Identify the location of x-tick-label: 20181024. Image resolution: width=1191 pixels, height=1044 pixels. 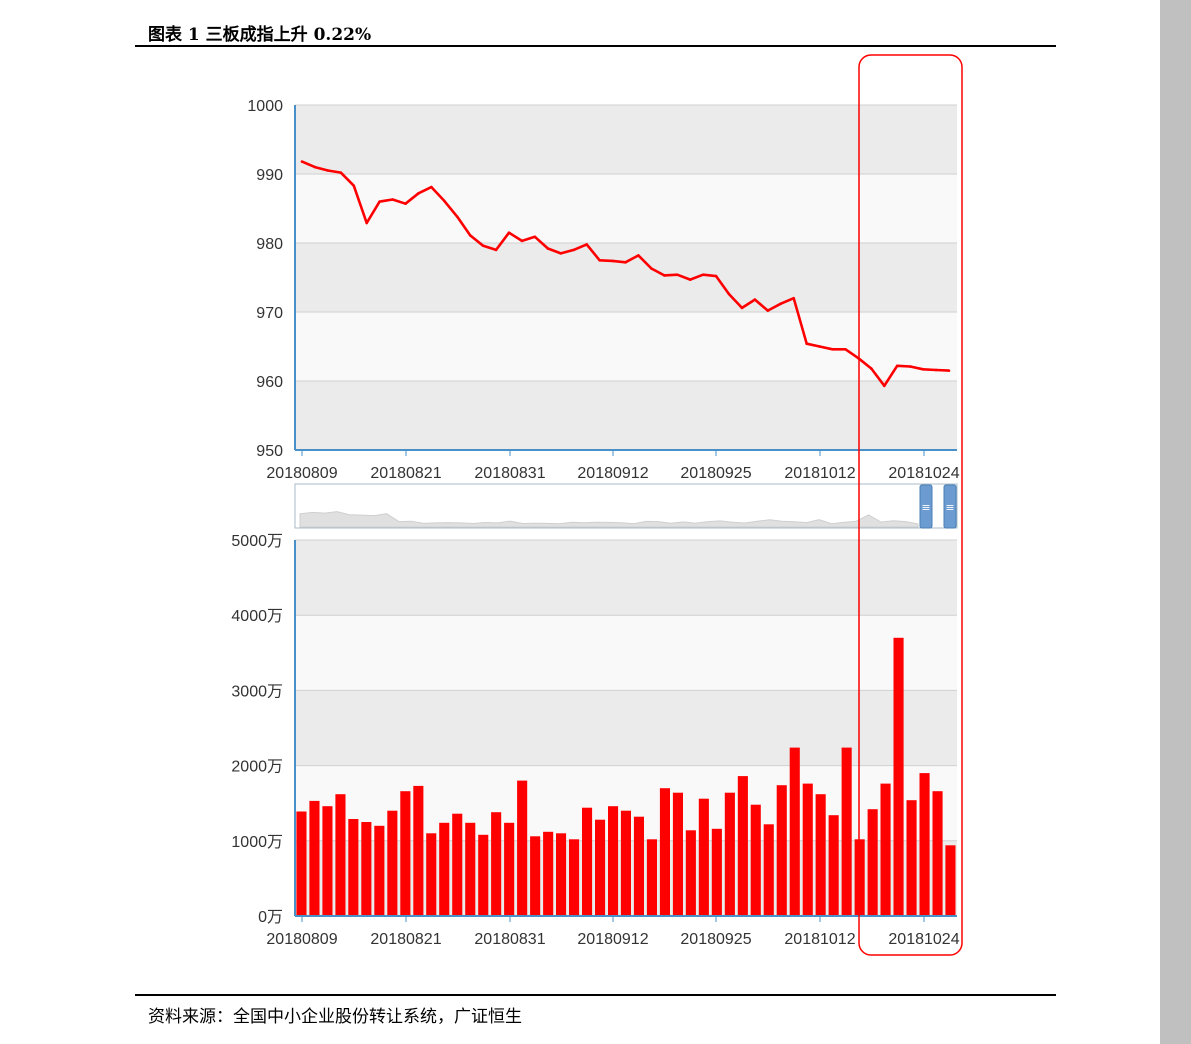
(923, 473).